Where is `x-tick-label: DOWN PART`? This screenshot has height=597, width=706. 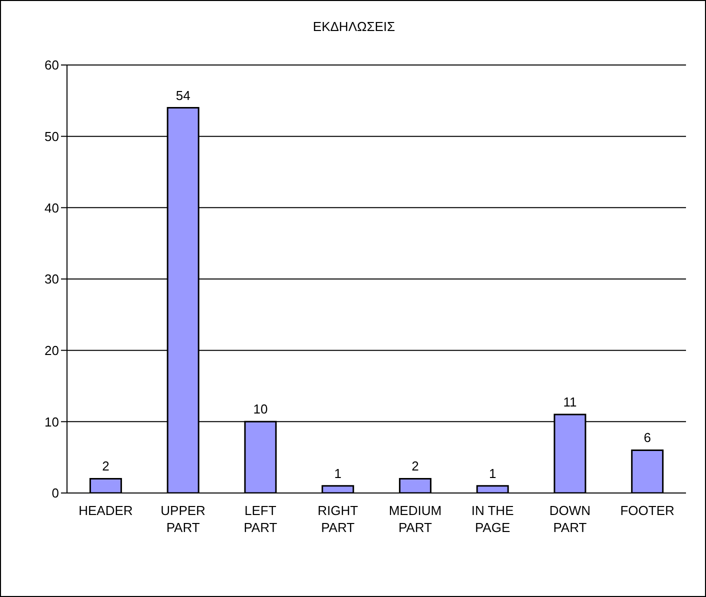
x-tick-label: DOWN PART is located at coordinates (570, 519).